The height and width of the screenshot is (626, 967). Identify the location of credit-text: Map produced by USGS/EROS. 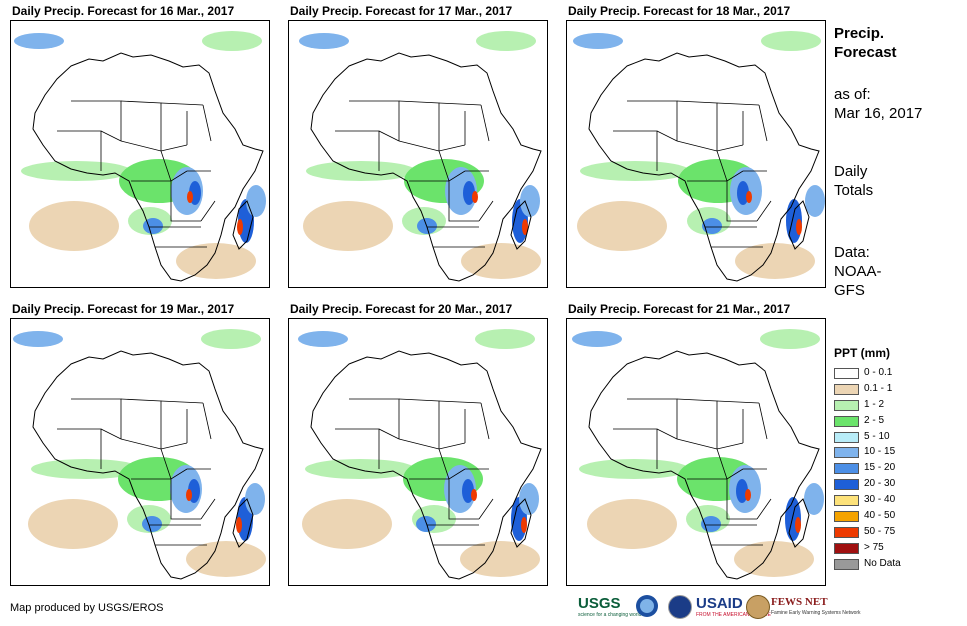
(87, 608).